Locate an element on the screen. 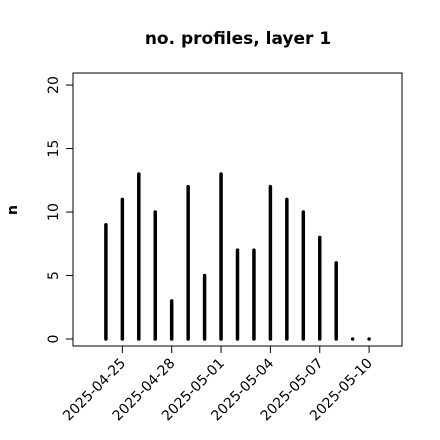  y-tick-label: 10 is located at coordinates (54, 212).